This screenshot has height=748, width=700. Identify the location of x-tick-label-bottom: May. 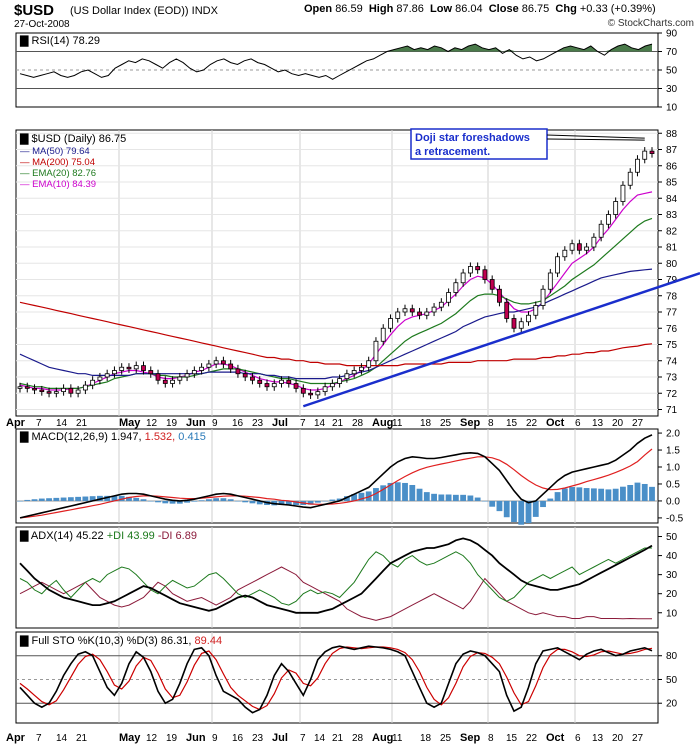
(130, 738).